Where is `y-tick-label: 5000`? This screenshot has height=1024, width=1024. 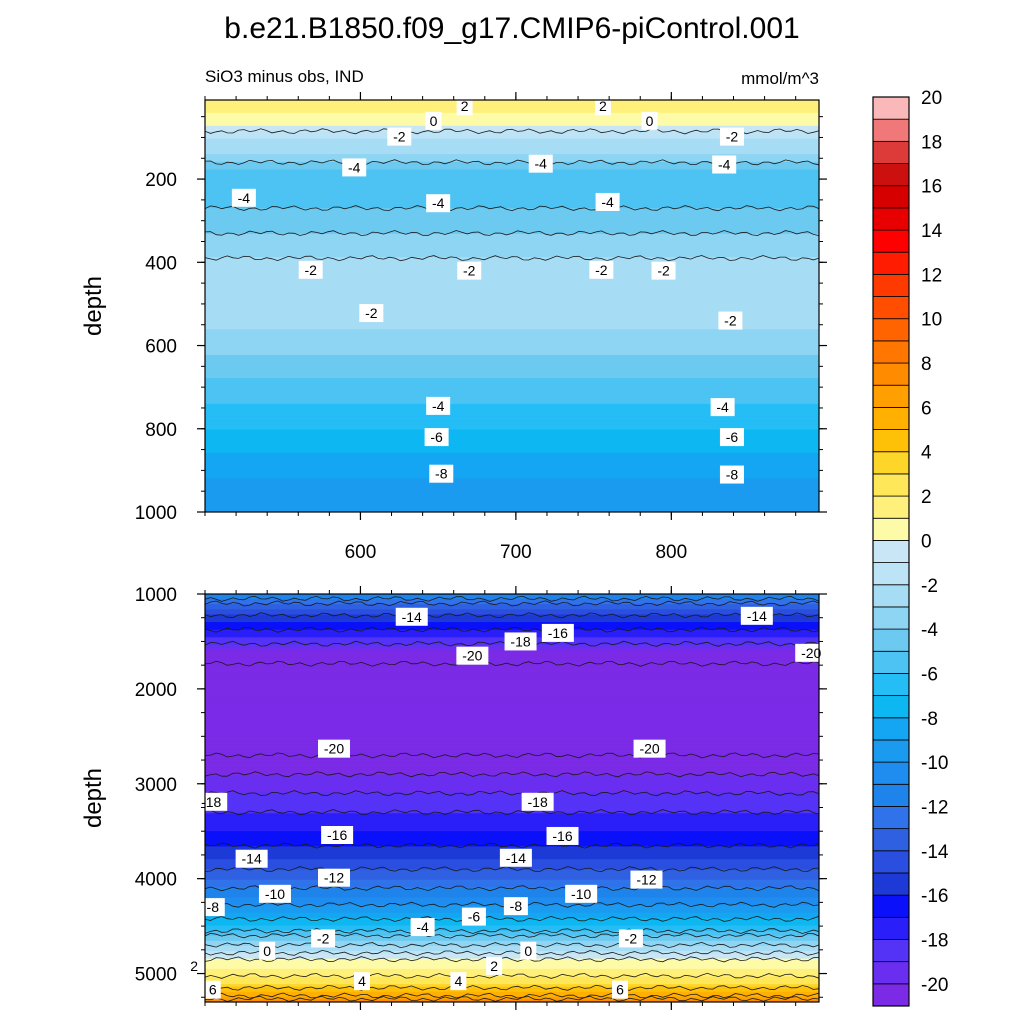 y-tick-label: 5000 is located at coordinates (156, 975).